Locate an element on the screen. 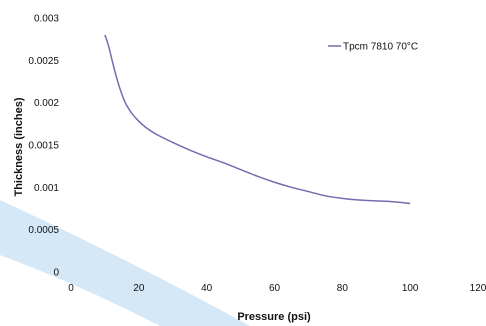 The height and width of the screenshot is (326, 486). x-axis: 0 20 40 60 80 100 120 is located at coordinates (277, 288).